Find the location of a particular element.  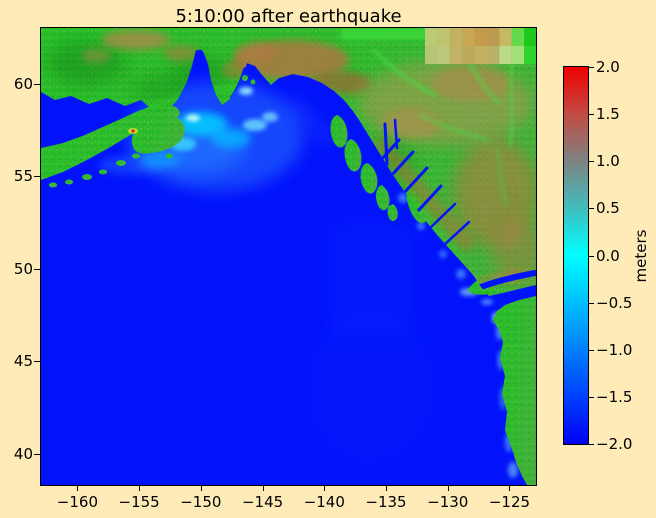

coarse-resolution-band is located at coordinates (480, 46).